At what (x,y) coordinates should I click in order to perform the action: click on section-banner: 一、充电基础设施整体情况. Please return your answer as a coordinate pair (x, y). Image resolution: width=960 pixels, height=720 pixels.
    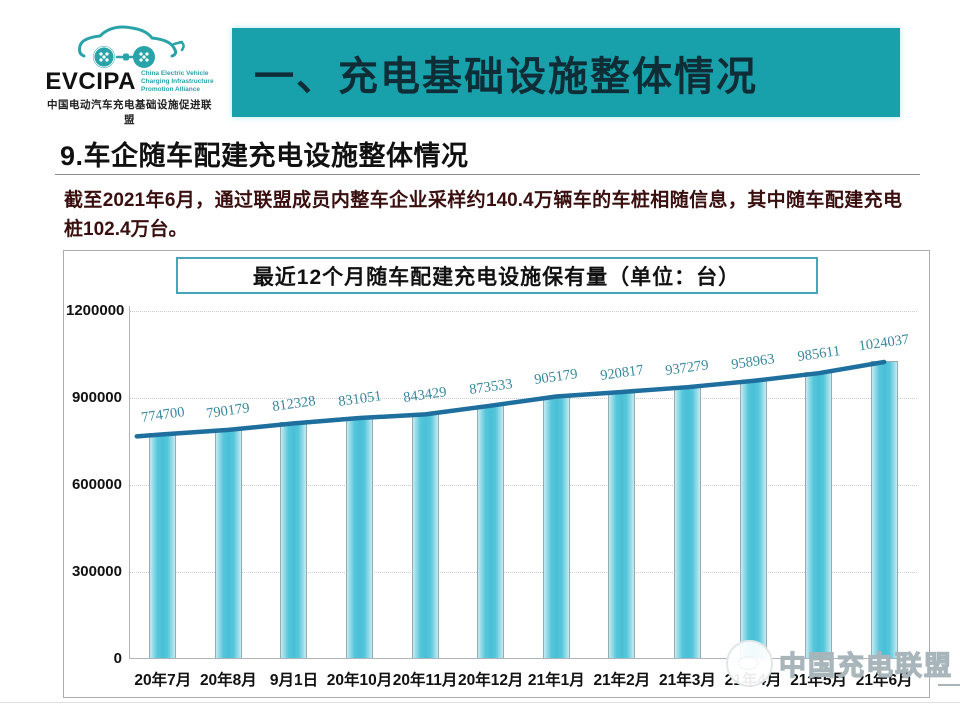
    Looking at the image, I should click on (566, 72).